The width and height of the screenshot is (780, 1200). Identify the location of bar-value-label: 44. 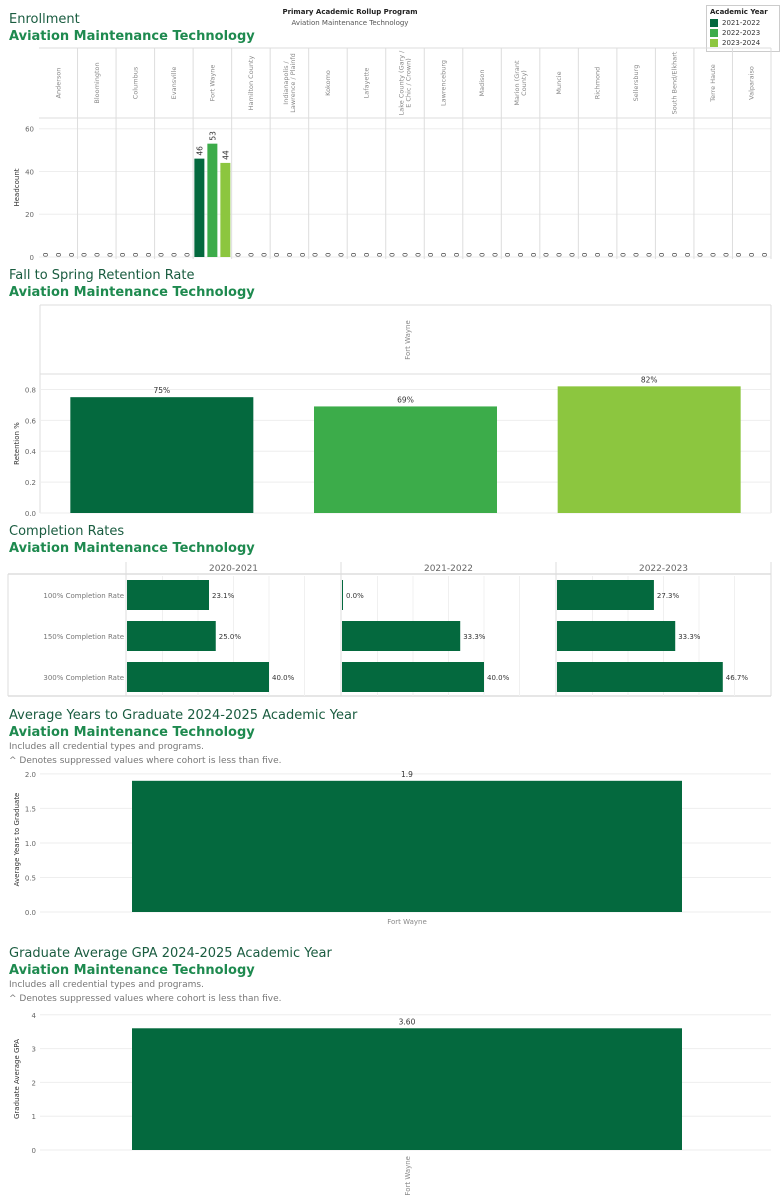
(225, 155).